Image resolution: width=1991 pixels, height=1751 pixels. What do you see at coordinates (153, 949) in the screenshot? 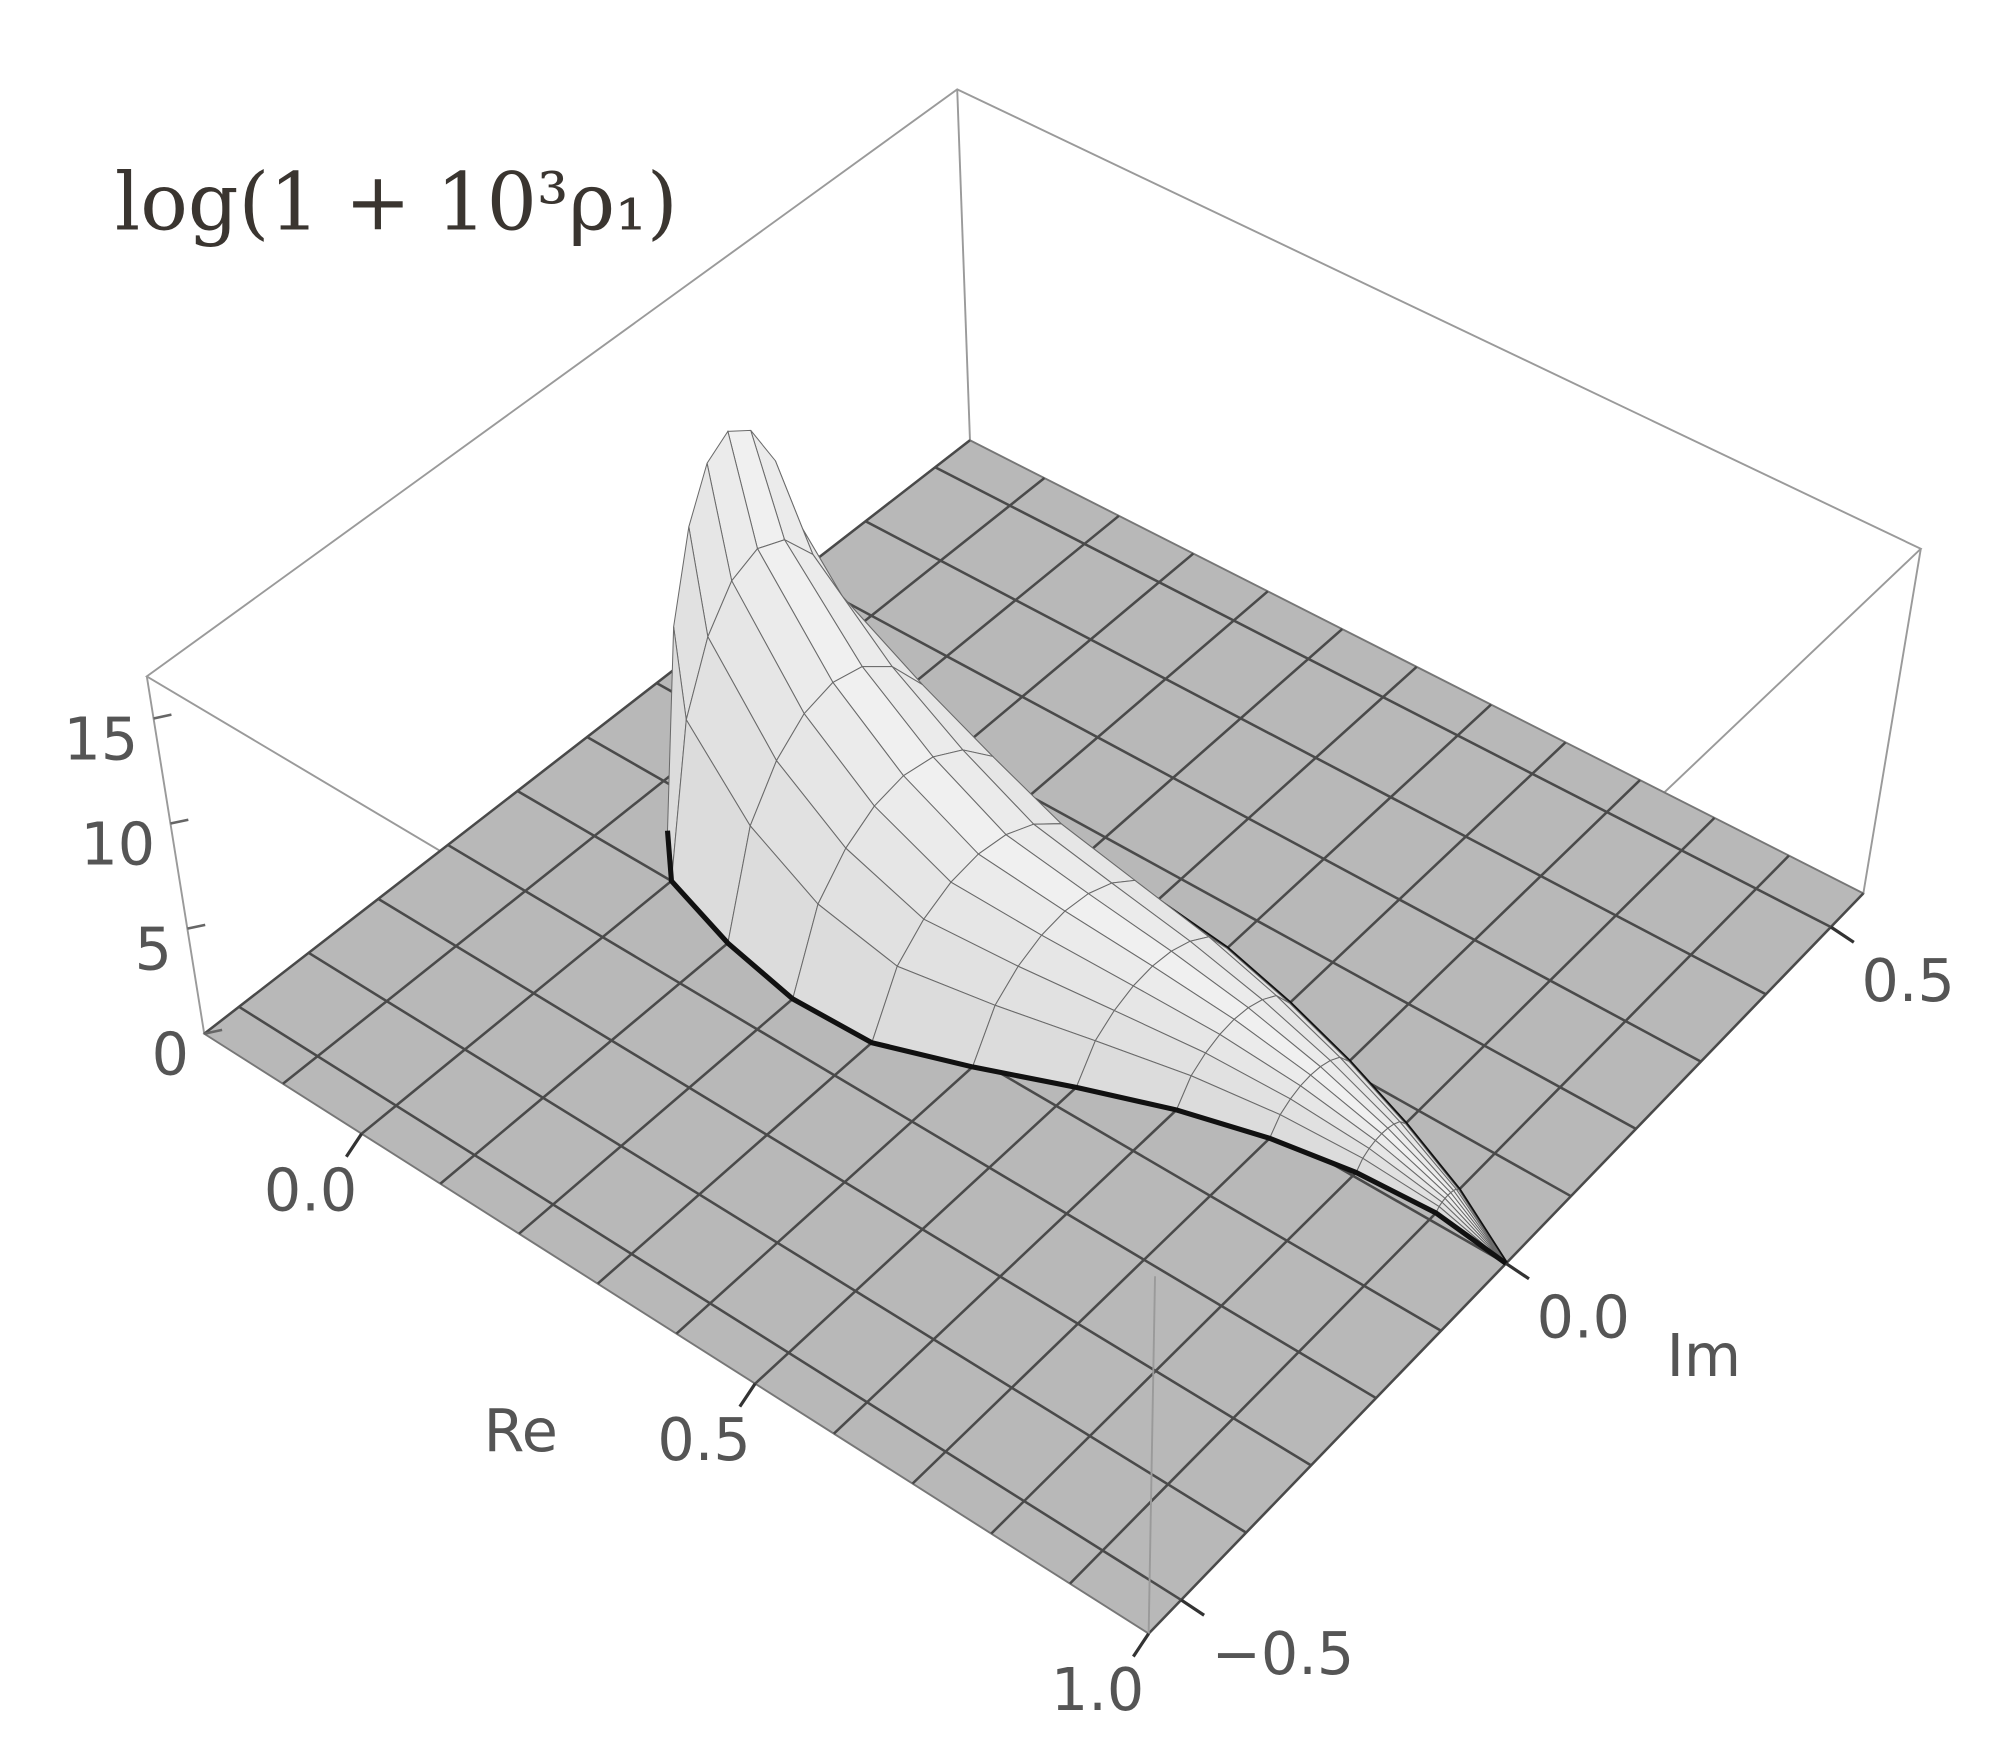
I see `z-tick-label: 5` at bounding box center [153, 949].